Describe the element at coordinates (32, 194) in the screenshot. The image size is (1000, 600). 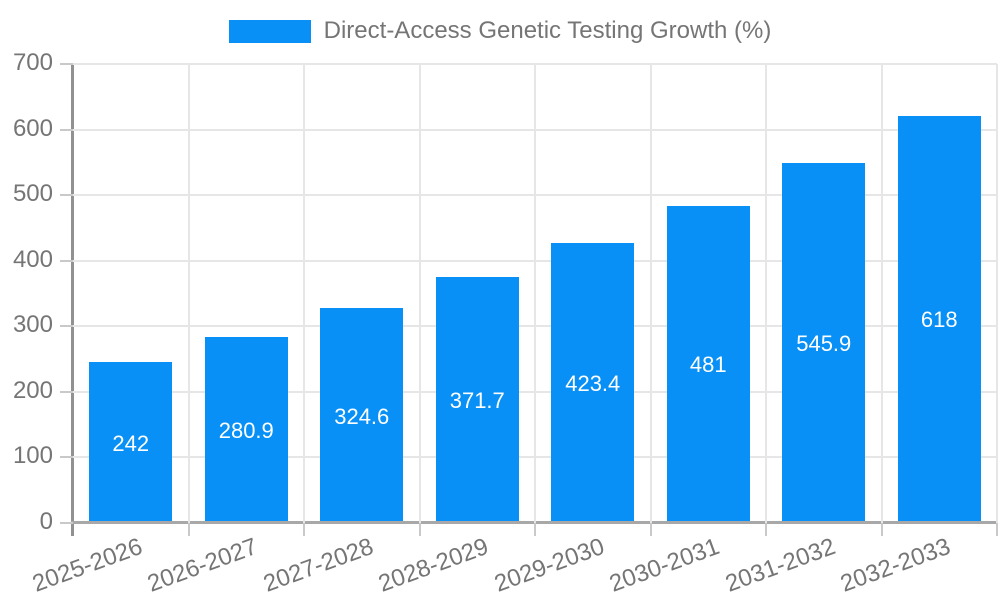
I see `y-axis-label: 500` at that location.